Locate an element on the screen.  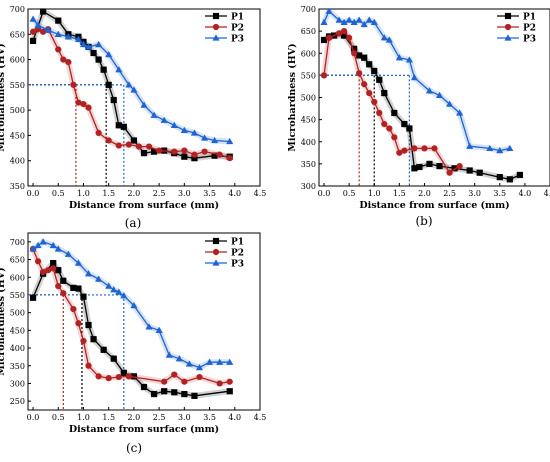
y-tick-label: 250 is located at coordinates (17, 401).